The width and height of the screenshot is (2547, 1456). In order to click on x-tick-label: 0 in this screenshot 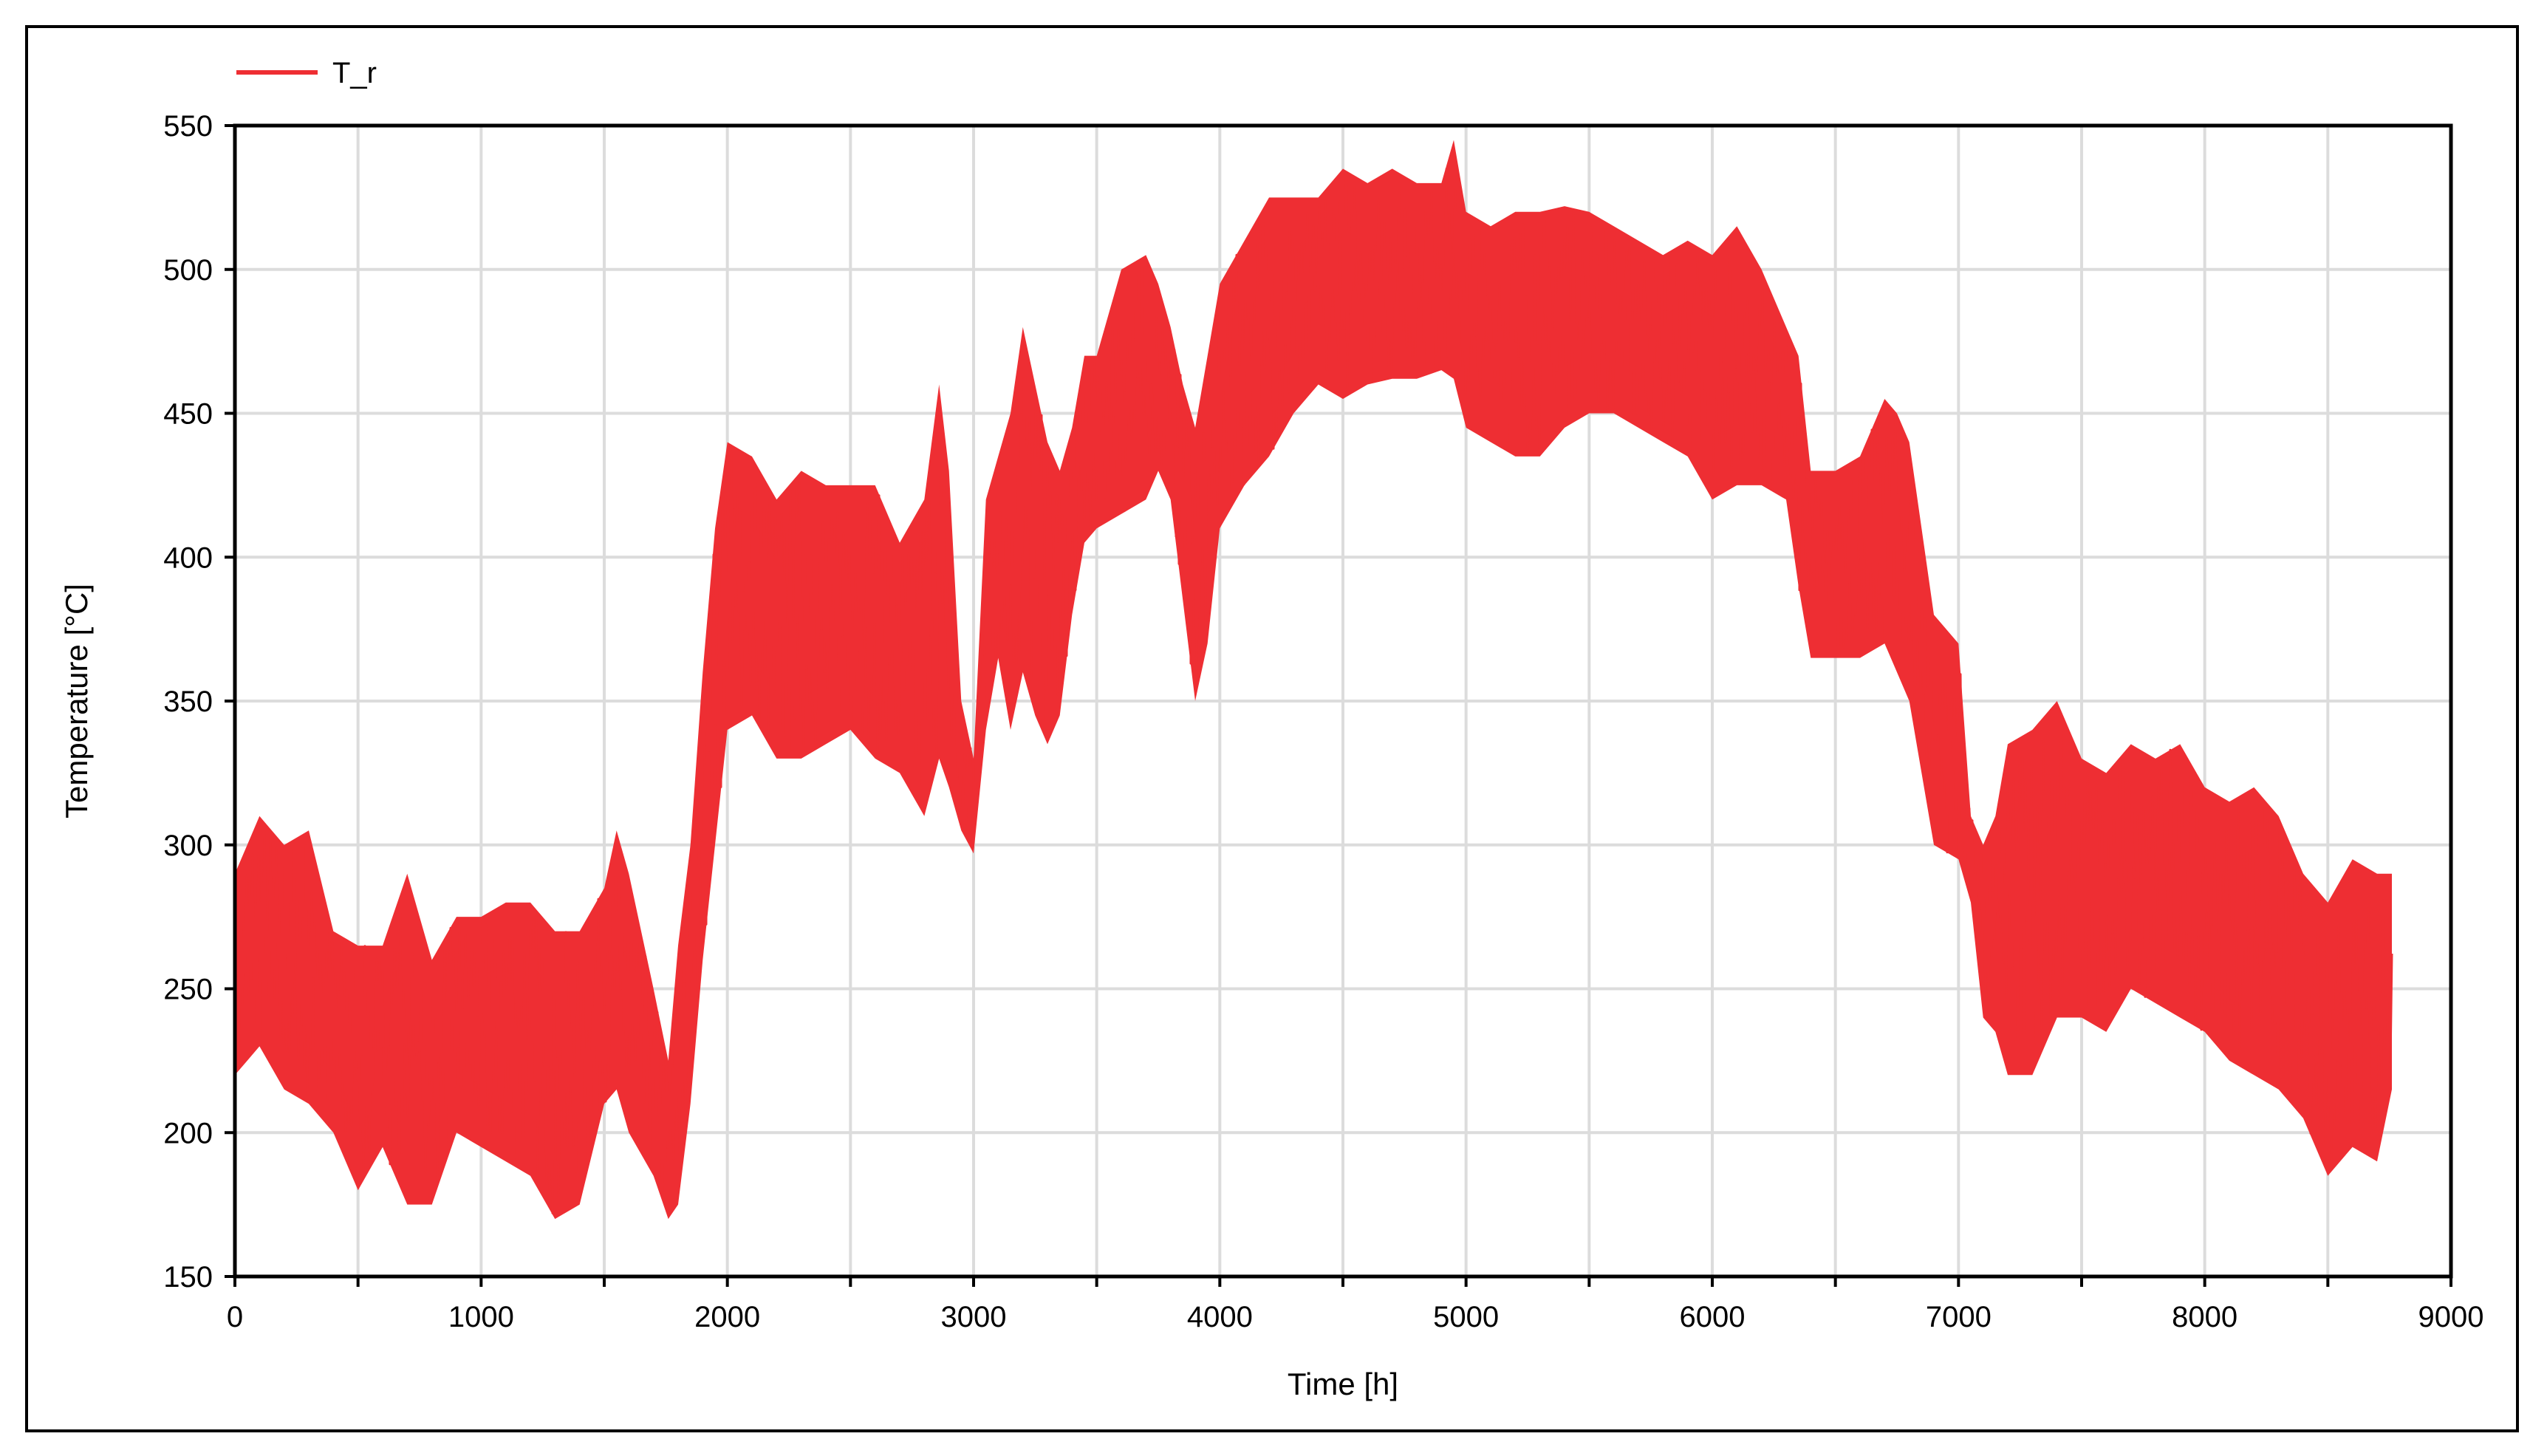, I will do `click(235, 1317)`.